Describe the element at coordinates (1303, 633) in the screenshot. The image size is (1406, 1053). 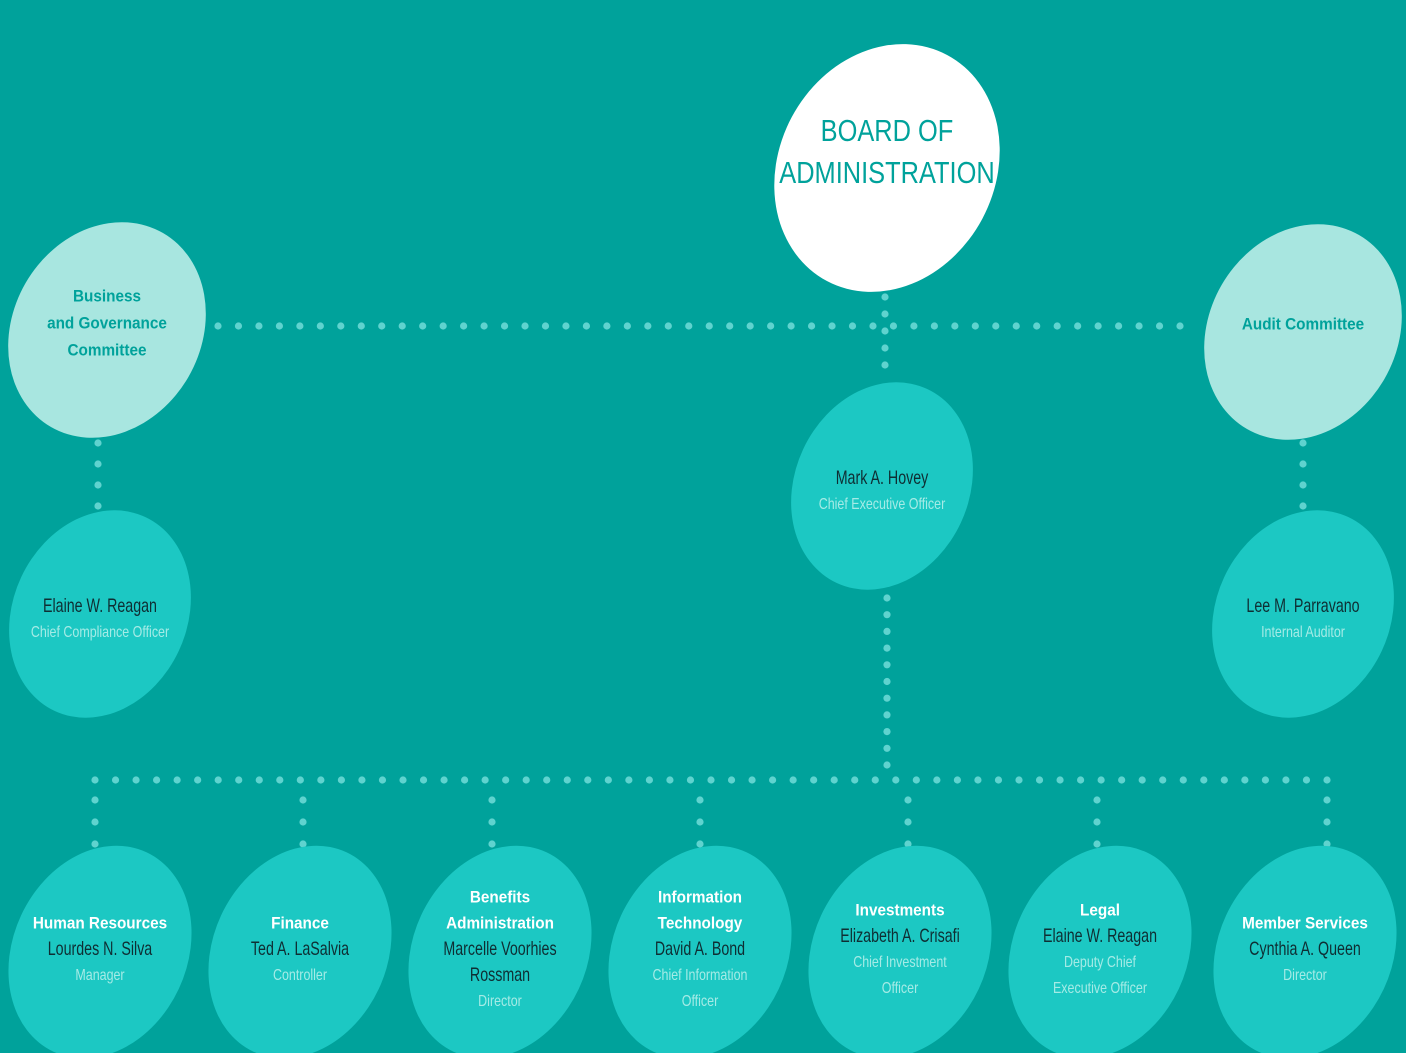
I see `node-role: Internal Auditor` at that location.